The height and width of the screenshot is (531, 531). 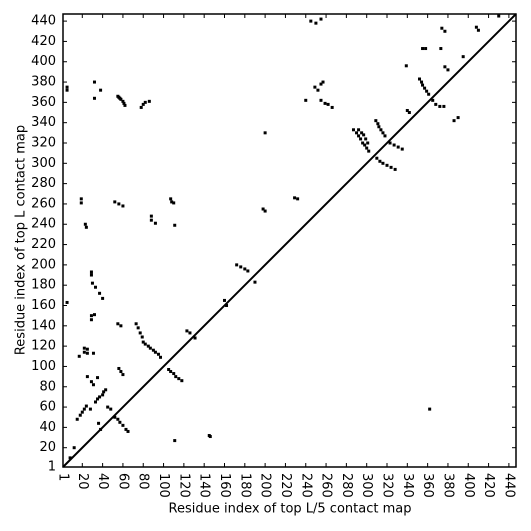 What do you see at coordinates (183, 485) in the screenshot?
I see `x-tick-label: 120` at bounding box center [183, 485].